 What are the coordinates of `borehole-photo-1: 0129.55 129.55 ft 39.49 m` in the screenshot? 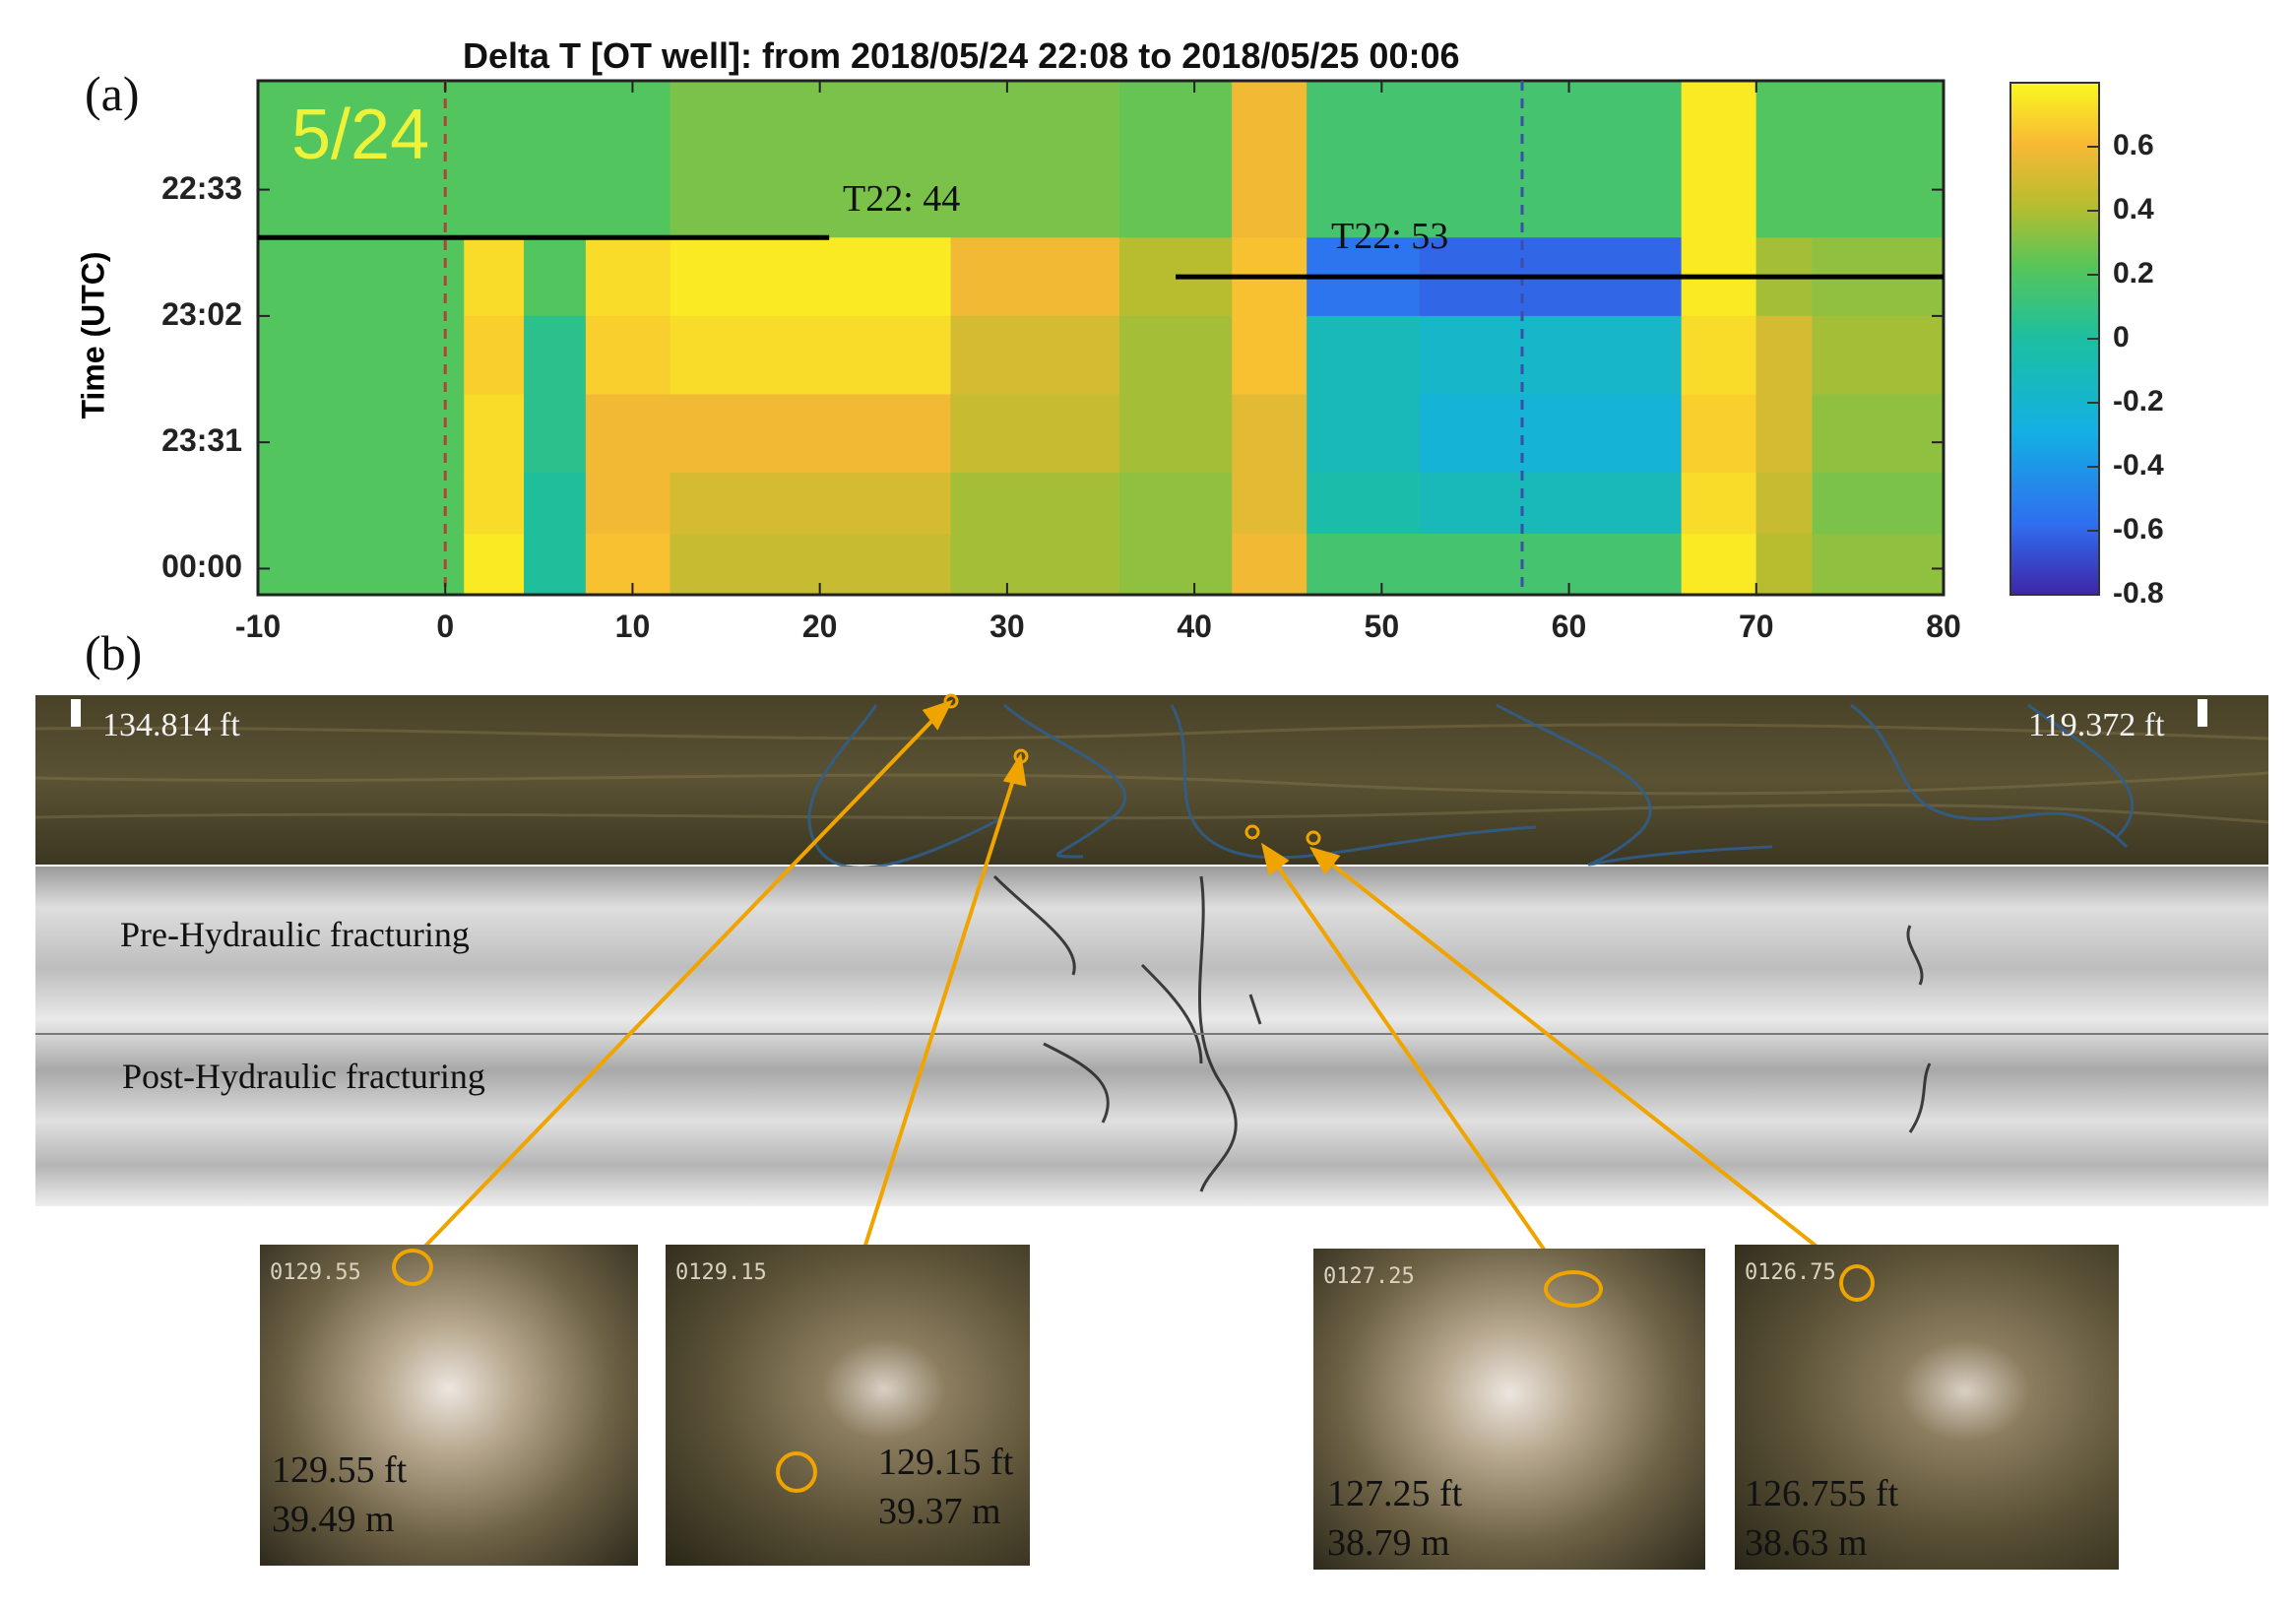 It's located at (449, 1406).